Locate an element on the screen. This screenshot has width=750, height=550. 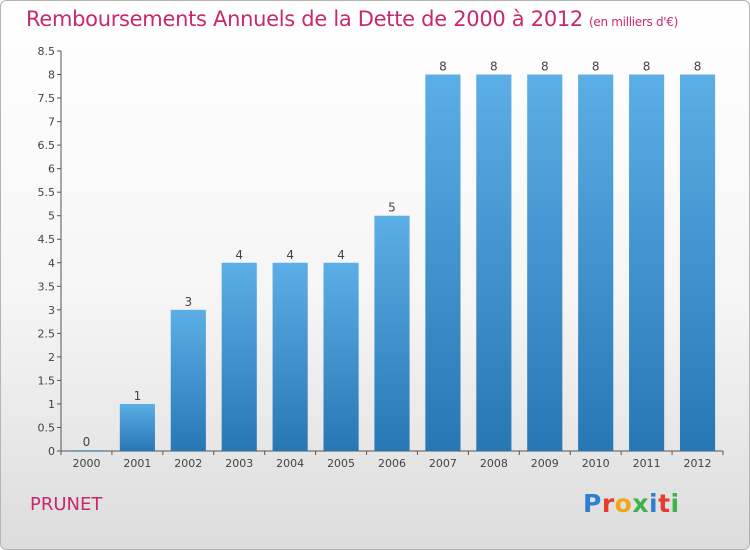
bar-2001 is located at coordinates (137, 427).